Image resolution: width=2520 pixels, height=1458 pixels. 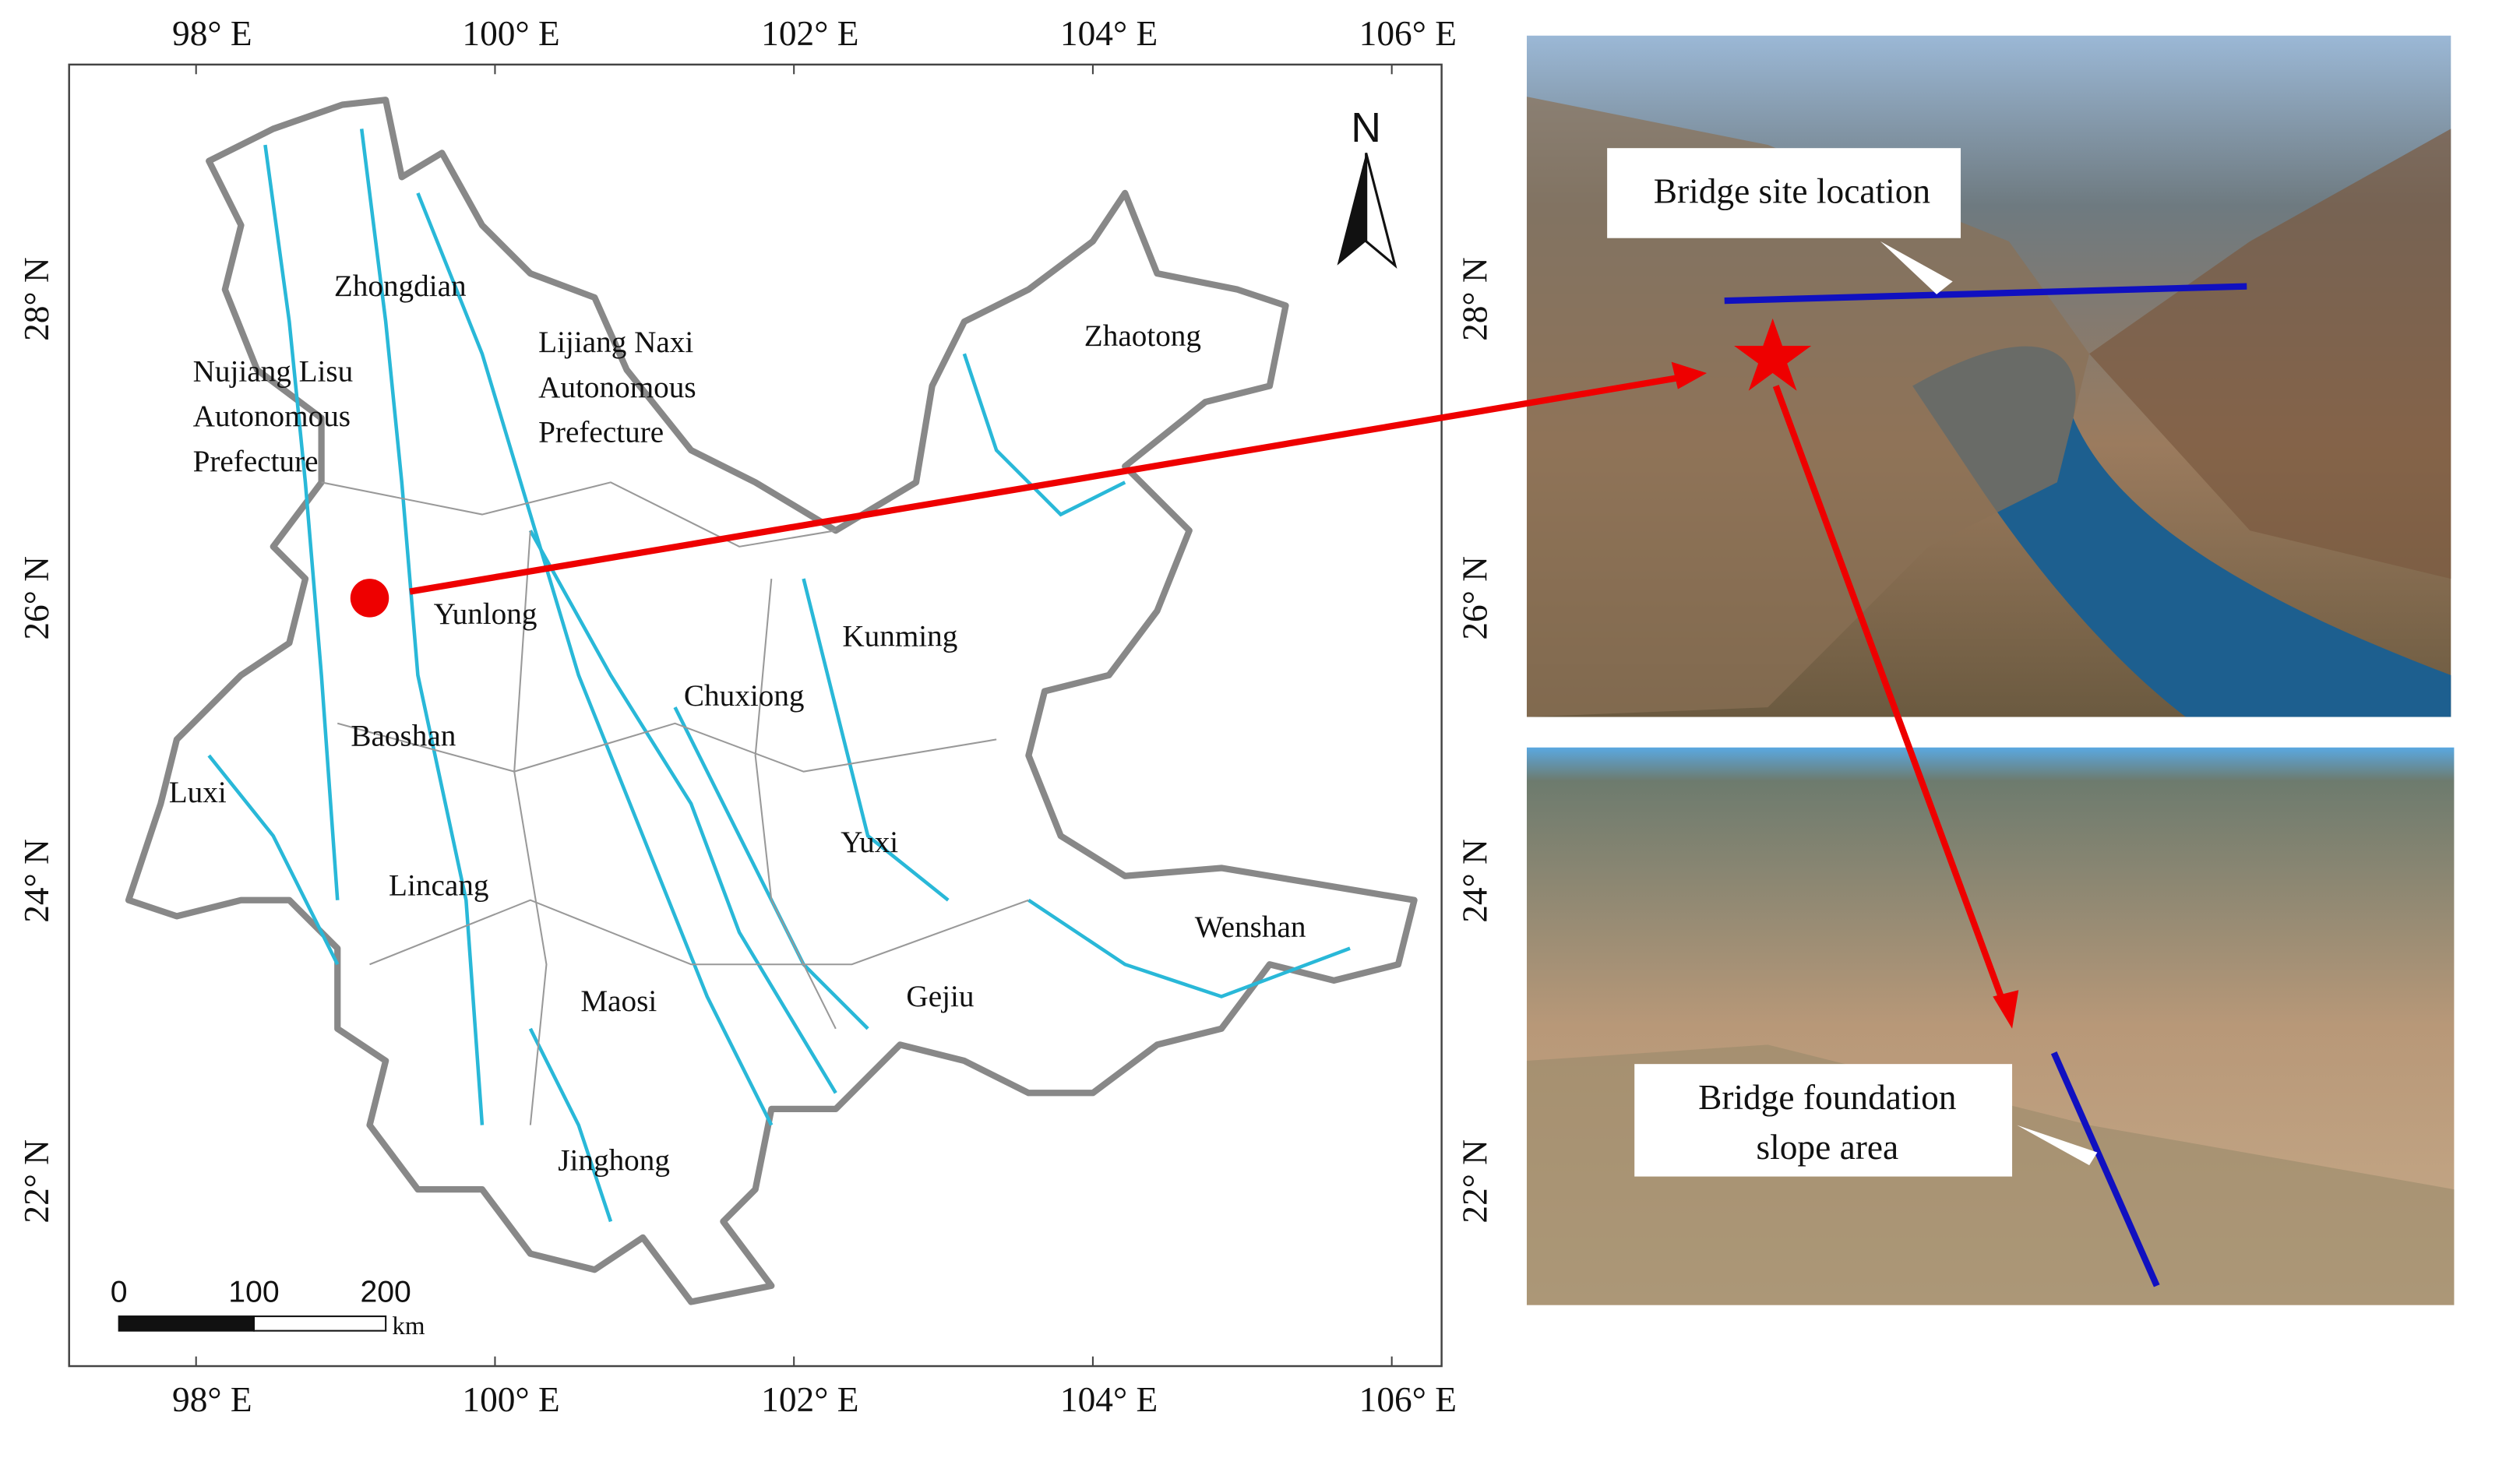 I want to click on scale-label: 200, so click(x=385, y=1292).